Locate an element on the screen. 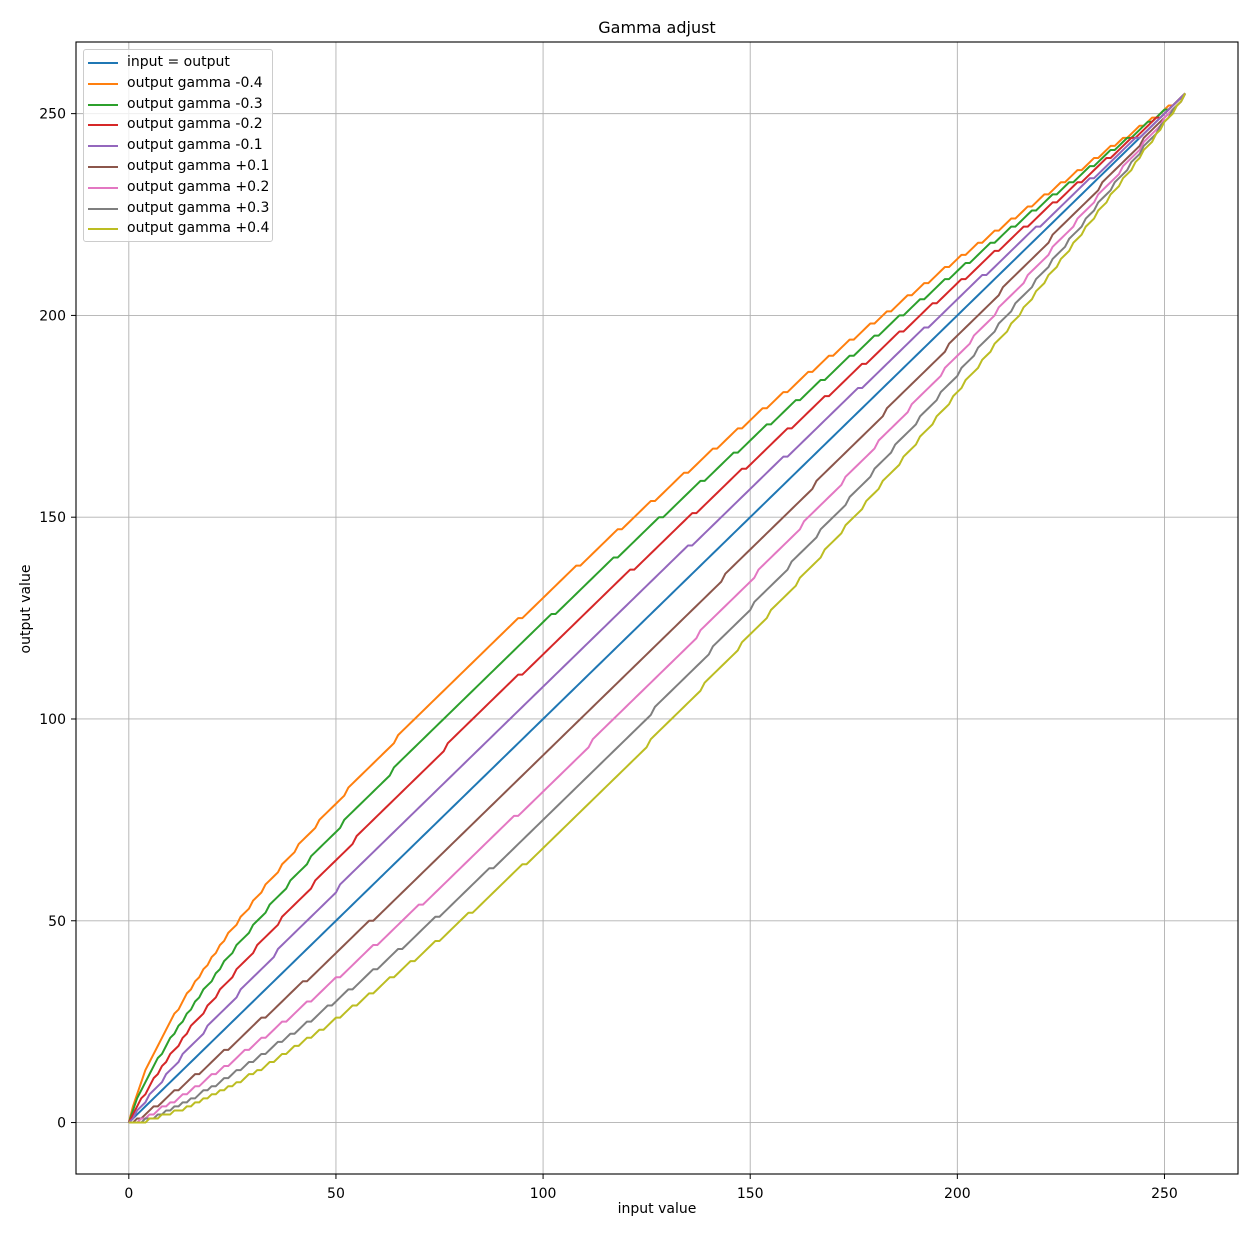  x-tick-label: 100 is located at coordinates (543, 1194).